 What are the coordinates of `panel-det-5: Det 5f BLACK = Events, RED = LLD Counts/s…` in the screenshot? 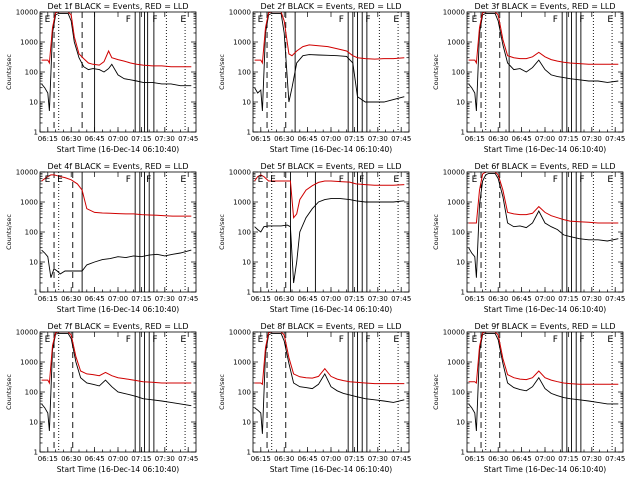 It's located at (314, 238).